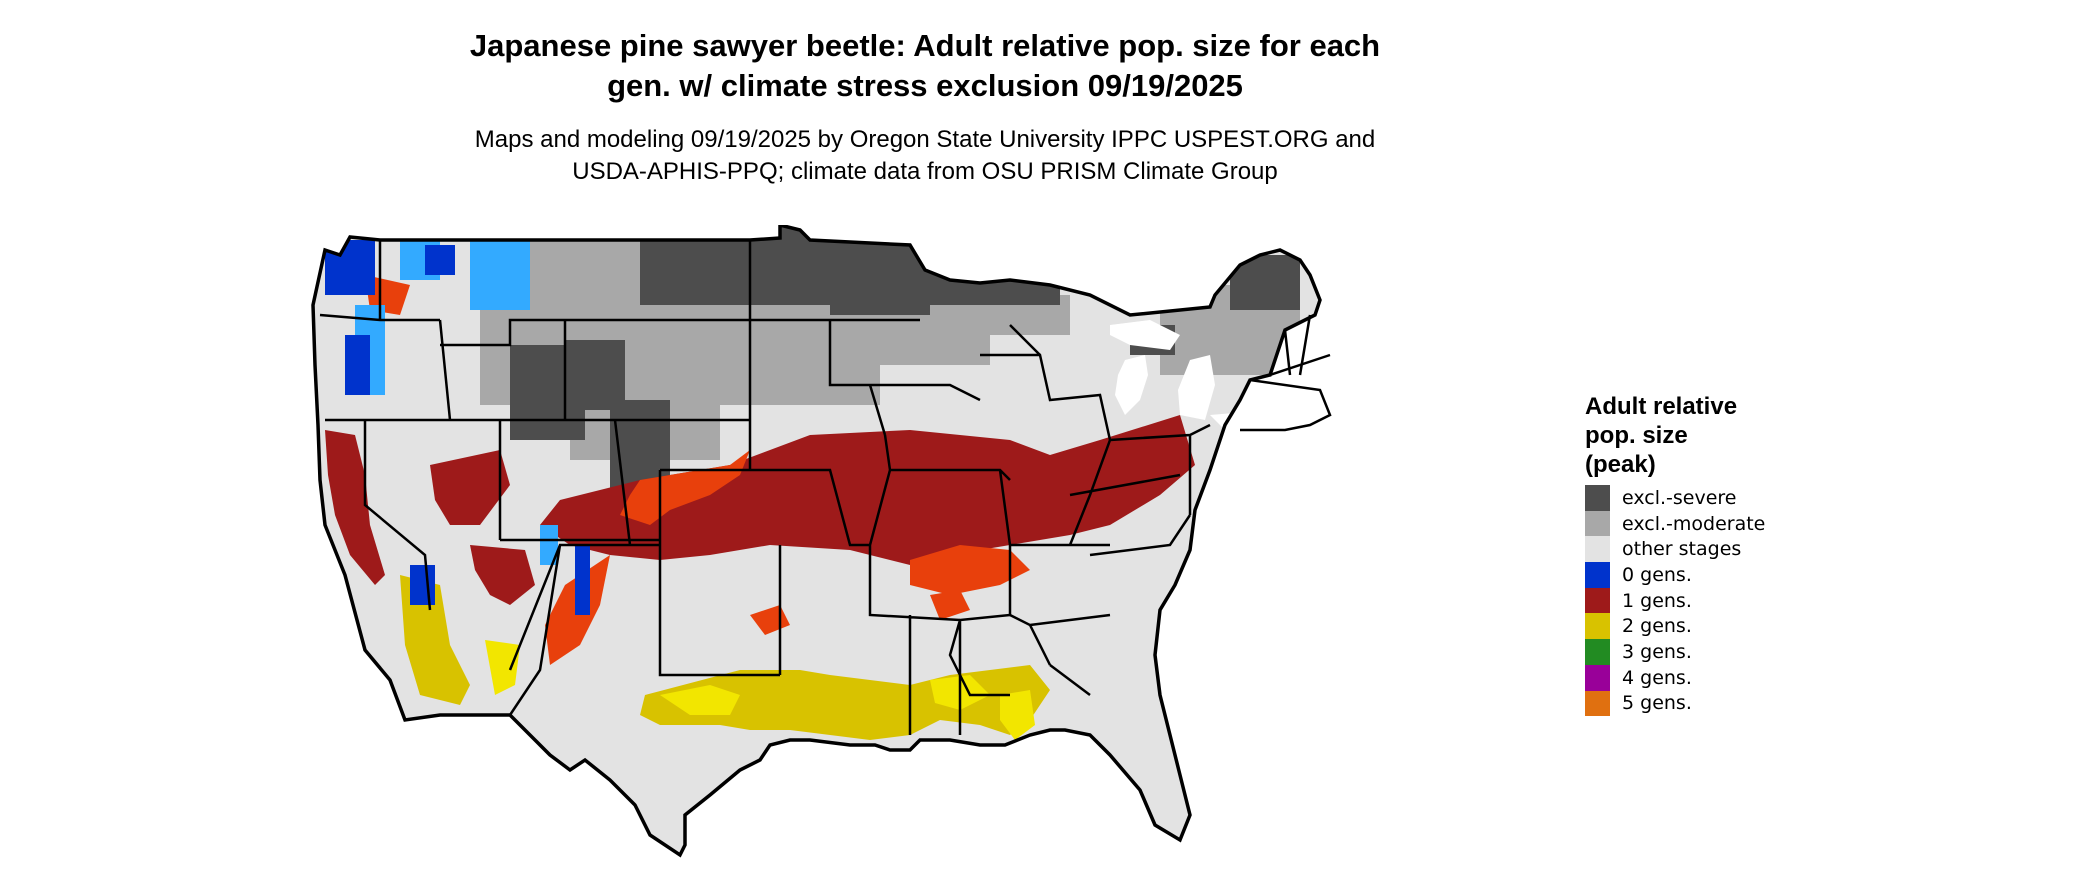  What do you see at coordinates (1657, 600) in the screenshot?
I see `legend-label: 1 gens.` at bounding box center [1657, 600].